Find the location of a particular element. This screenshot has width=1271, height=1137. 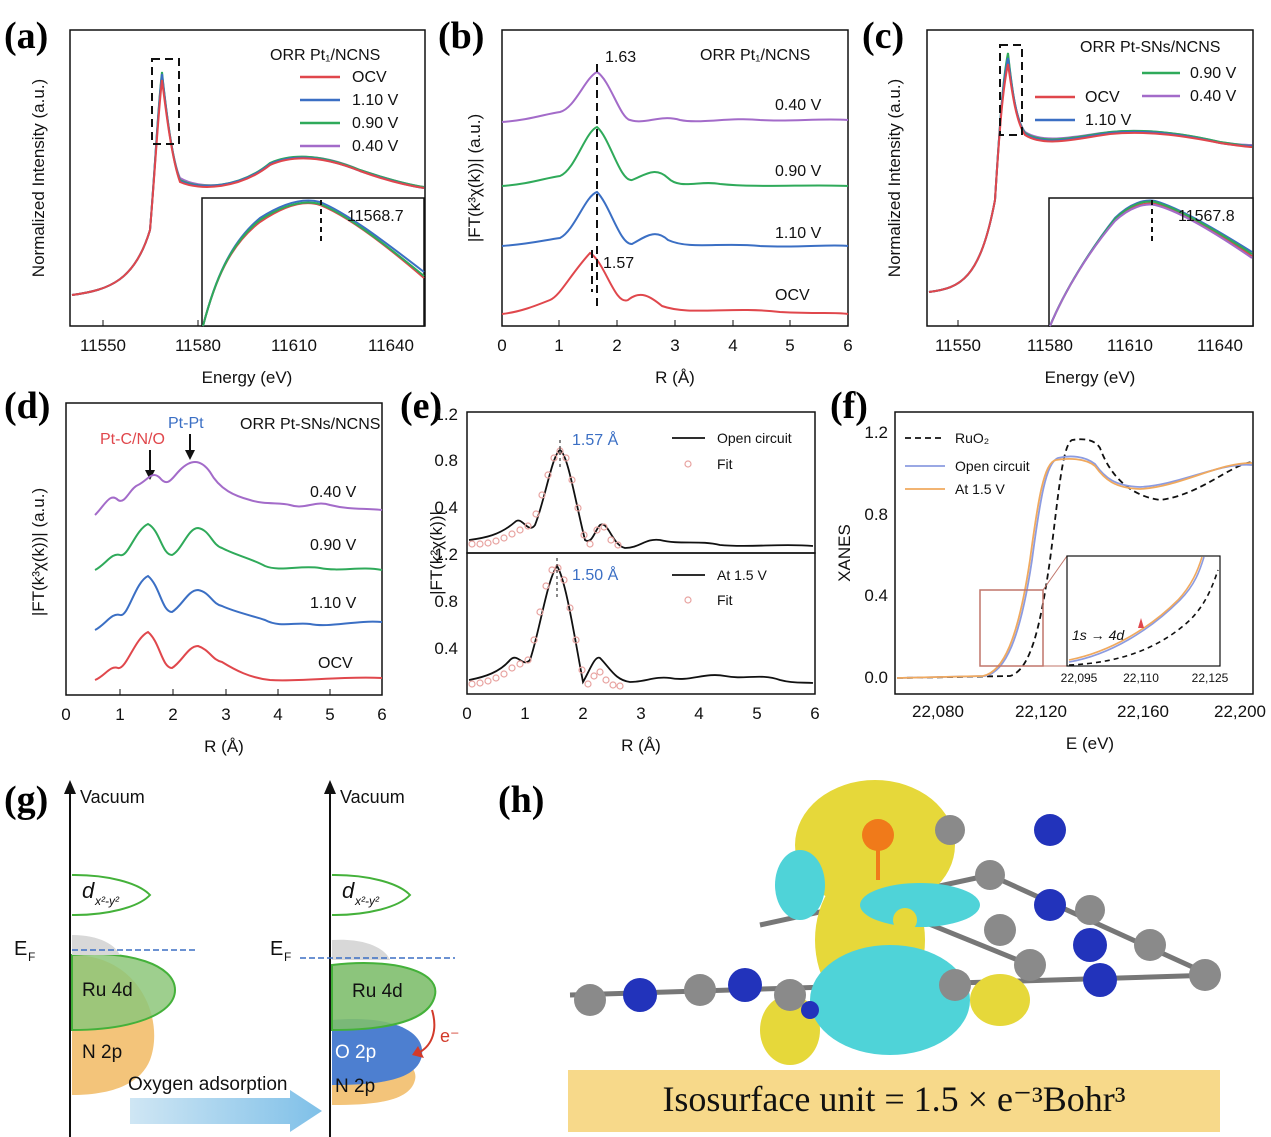

panel-b-xtick: 0 is located at coordinates (501, 345).